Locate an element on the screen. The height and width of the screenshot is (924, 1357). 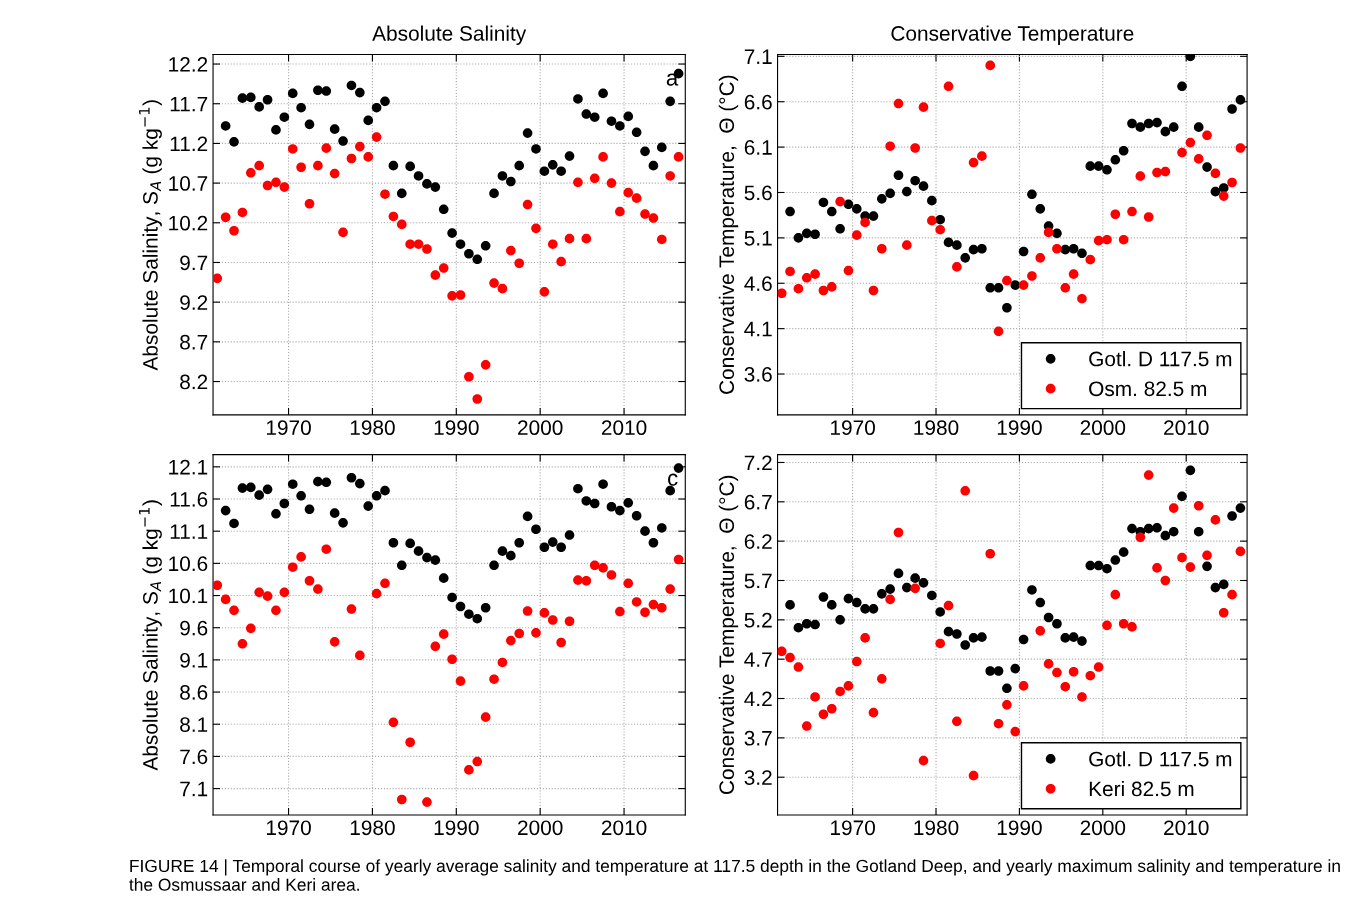
y-tick-label: 7.6 is located at coordinates (194, 757).